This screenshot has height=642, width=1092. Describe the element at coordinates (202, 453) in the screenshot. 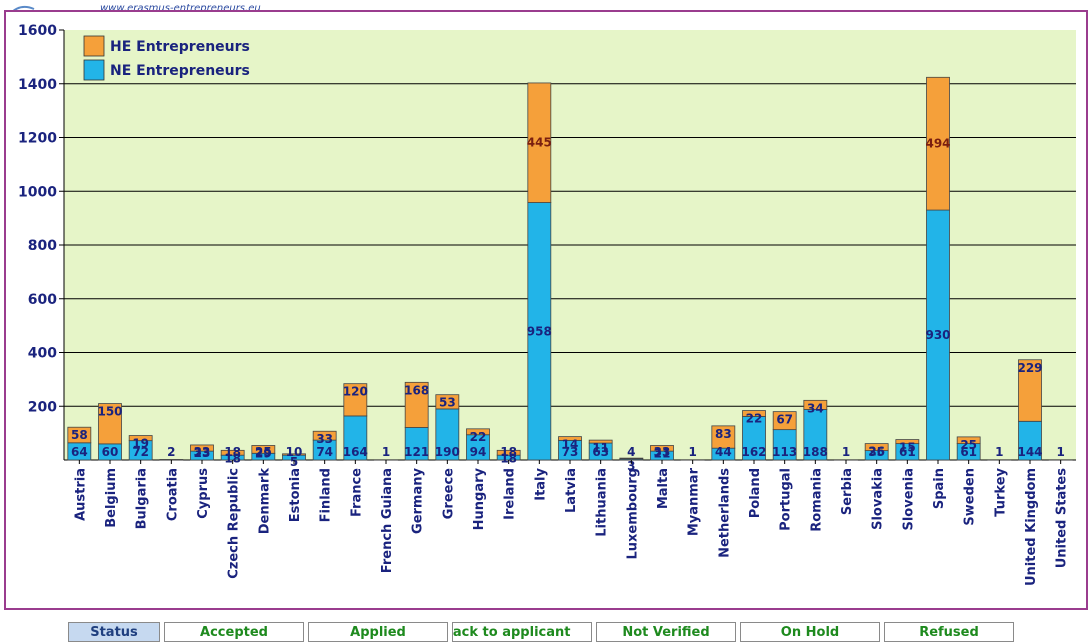

I see `data-label-he: 23` at that location.